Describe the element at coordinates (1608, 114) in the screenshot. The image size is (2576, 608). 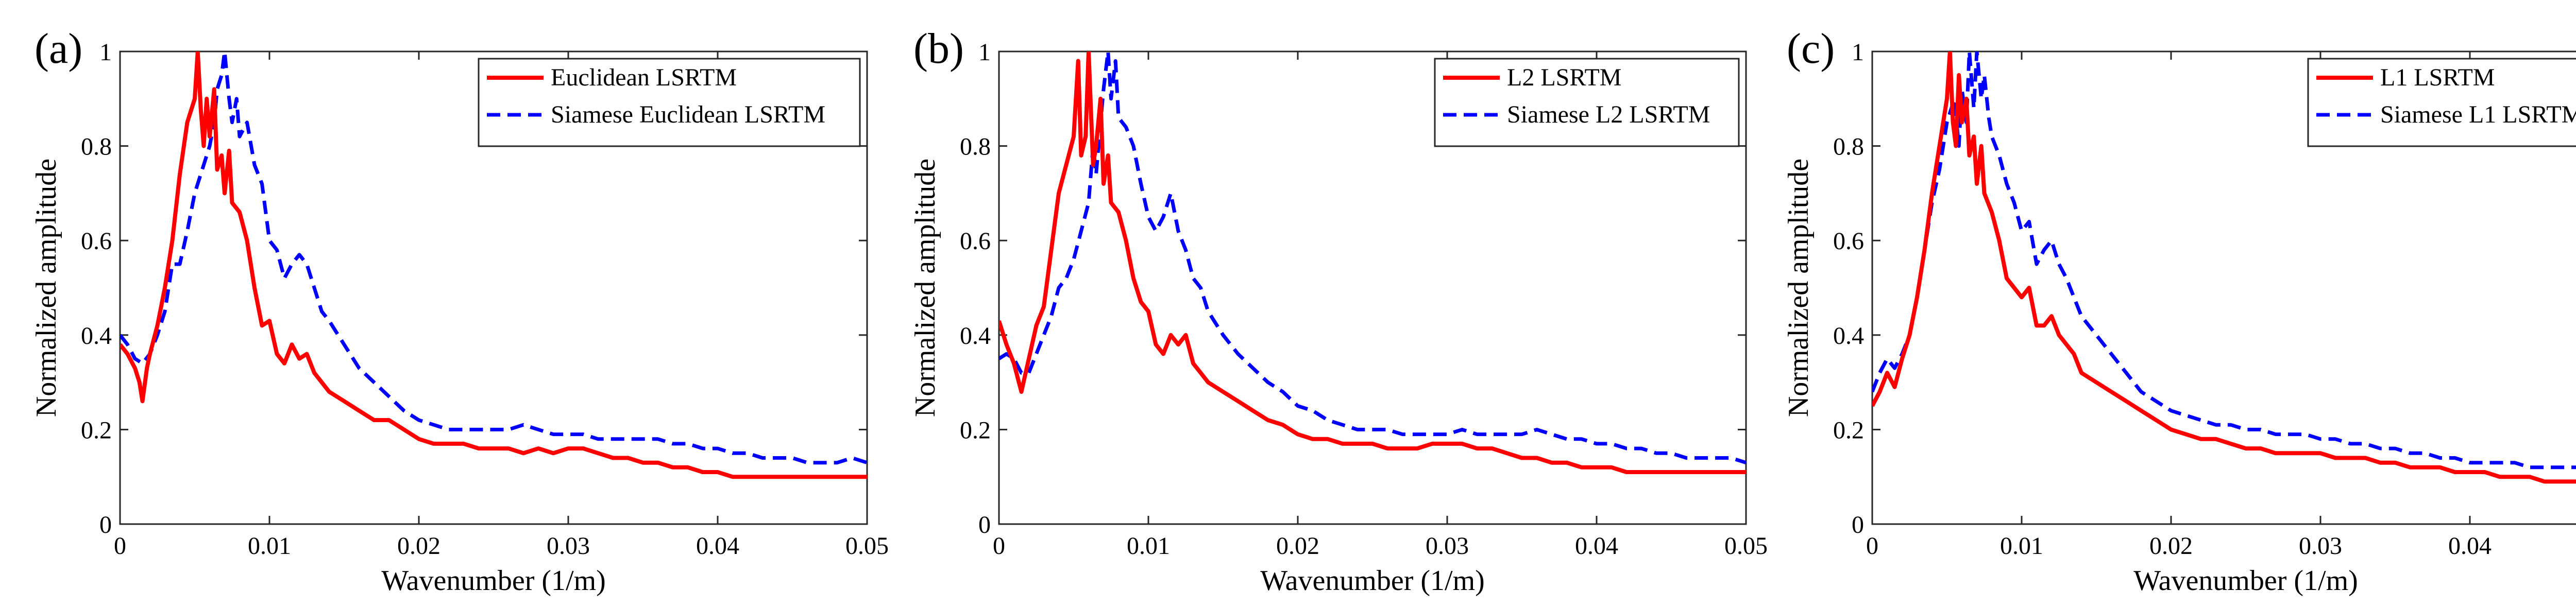
I see `legend-entry: Siamese L2 LSRTM` at that location.